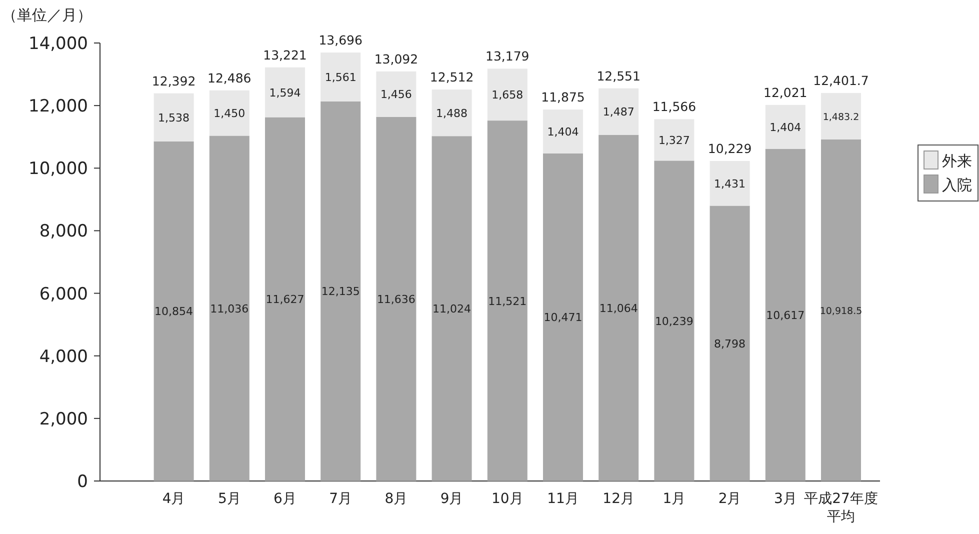 The height and width of the screenshot is (534, 979). What do you see at coordinates (730, 148) in the screenshot?
I see `total-label: 10,229` at bounding box center [730, 148].